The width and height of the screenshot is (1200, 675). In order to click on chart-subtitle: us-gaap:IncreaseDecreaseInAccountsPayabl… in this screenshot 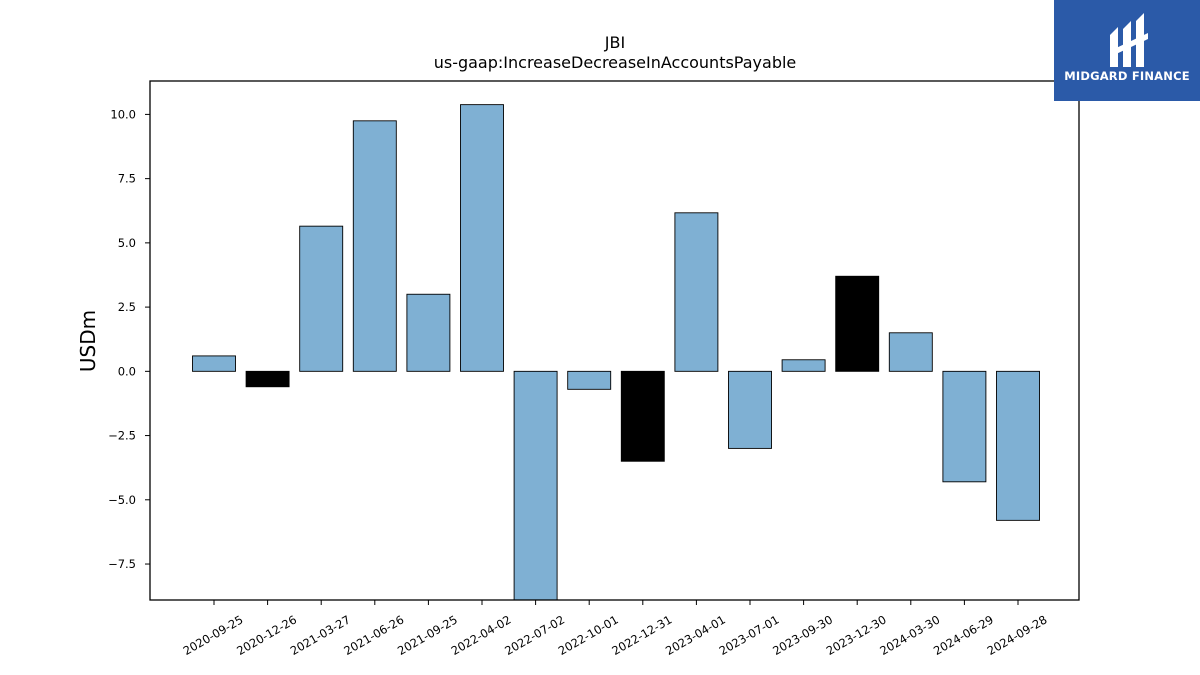, I will do `click(615, 62)`.